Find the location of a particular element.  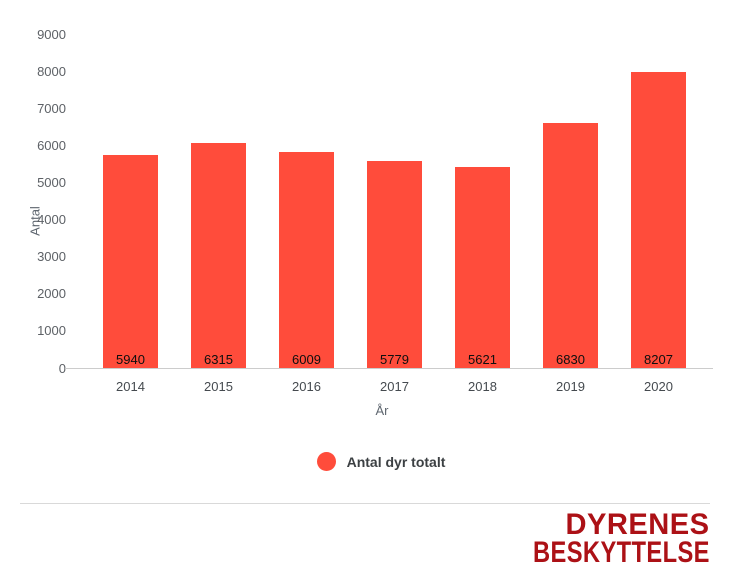

x-axis-title: År is located at coordinates (382, 410).